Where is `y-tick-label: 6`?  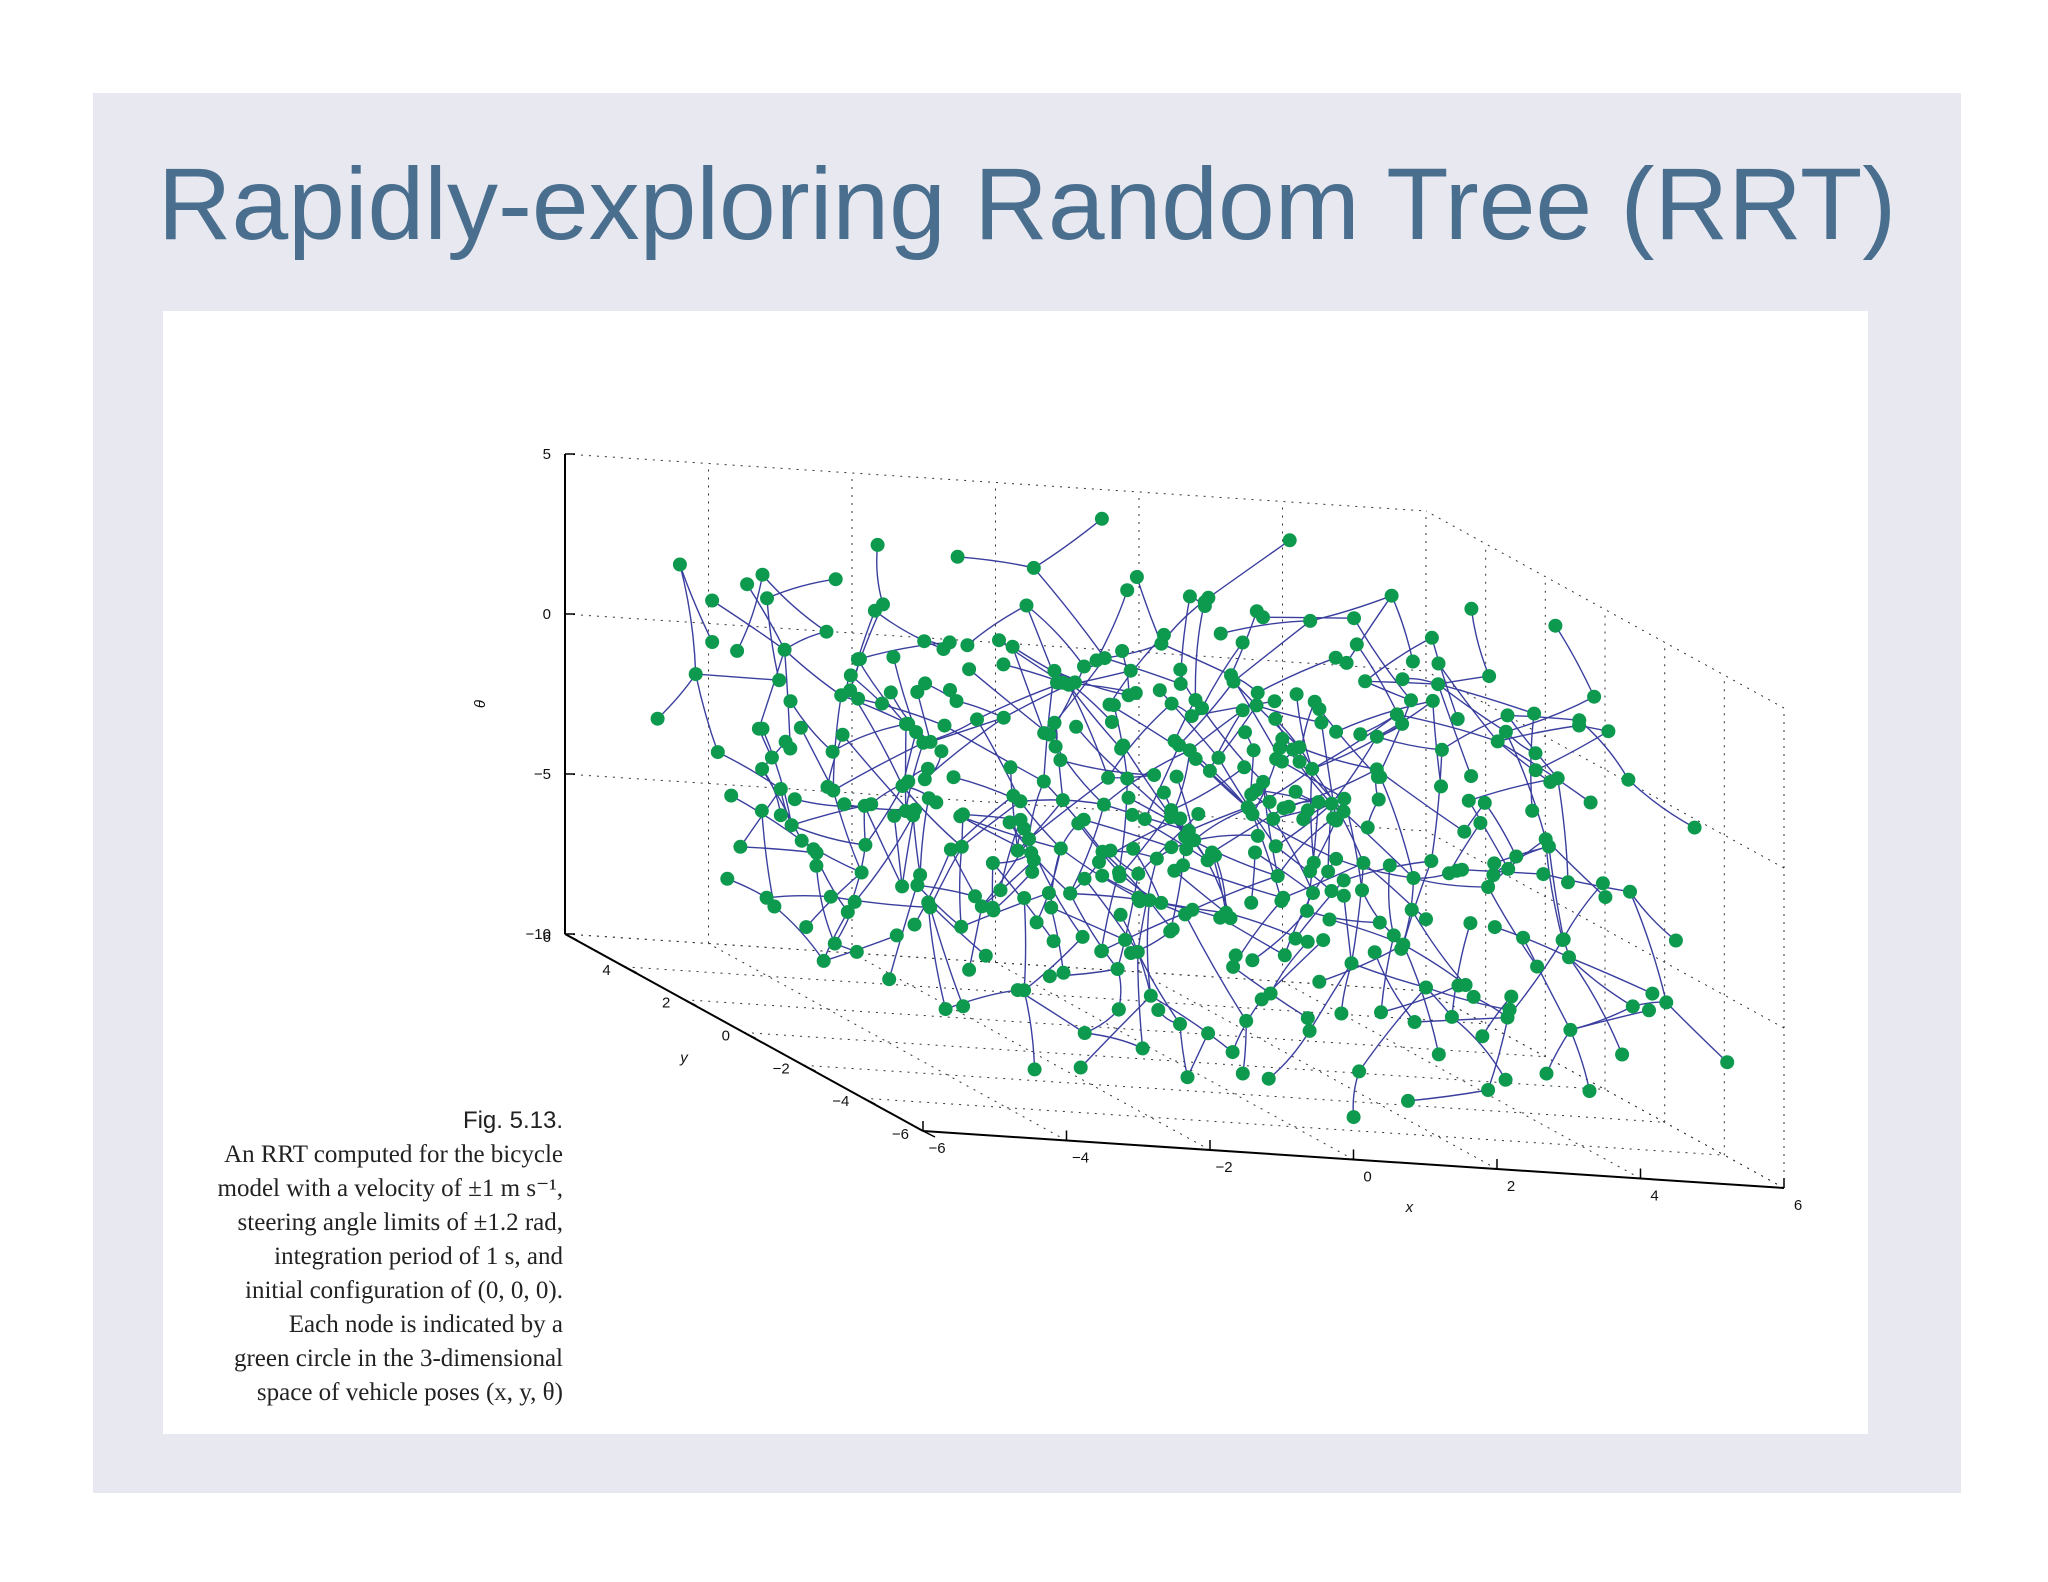
y-tick-label: 6 is located at coordinates (547, 937).